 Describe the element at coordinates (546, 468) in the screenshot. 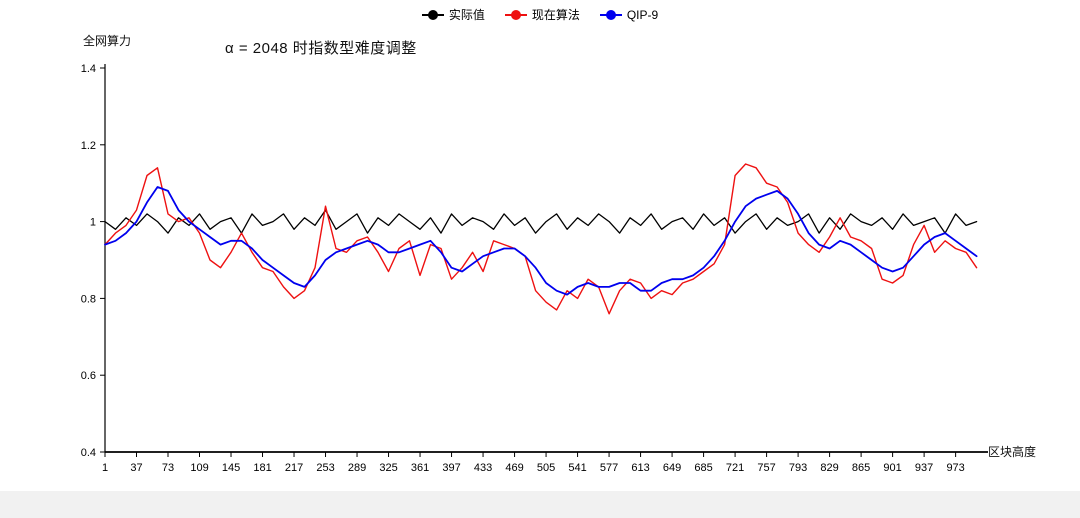

I see `x-tick-label: 505` at that location.